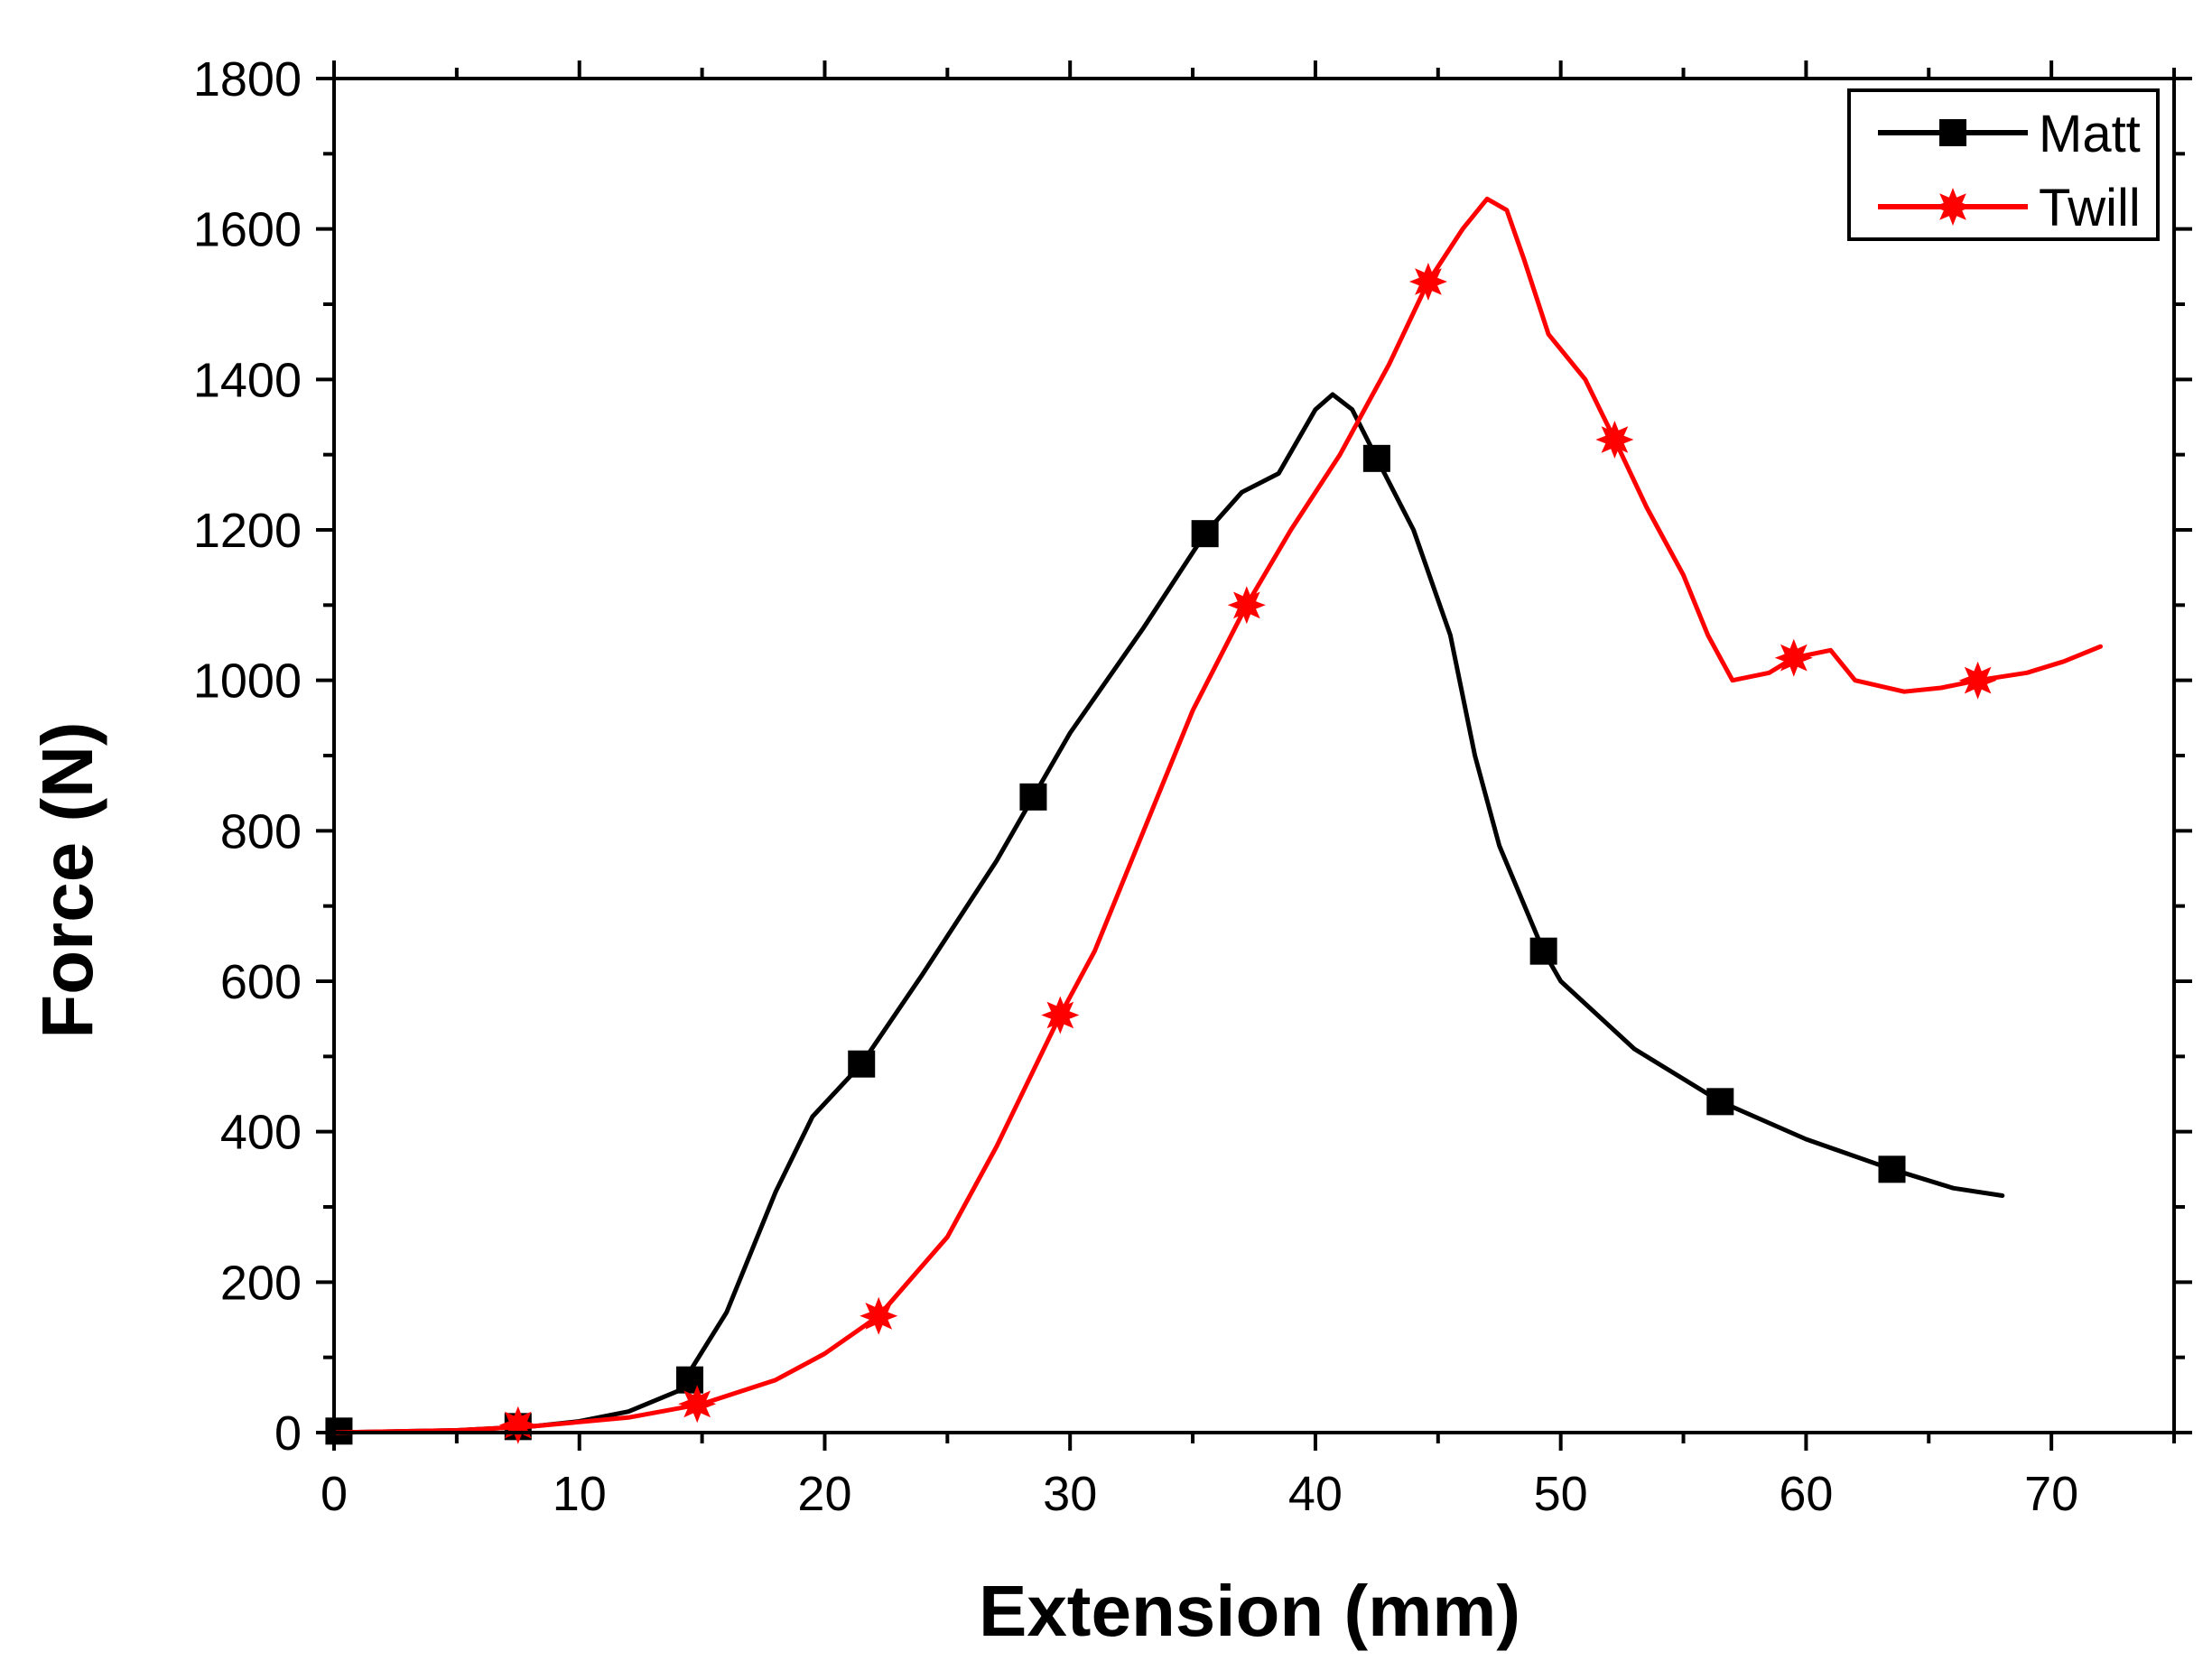 This screenshot has width=2212, height=1670. What do you see at coordinates (1561, 1494) in the screenshot?
I see `x-tick-label: 50` at bounding box center [1561, 1494].